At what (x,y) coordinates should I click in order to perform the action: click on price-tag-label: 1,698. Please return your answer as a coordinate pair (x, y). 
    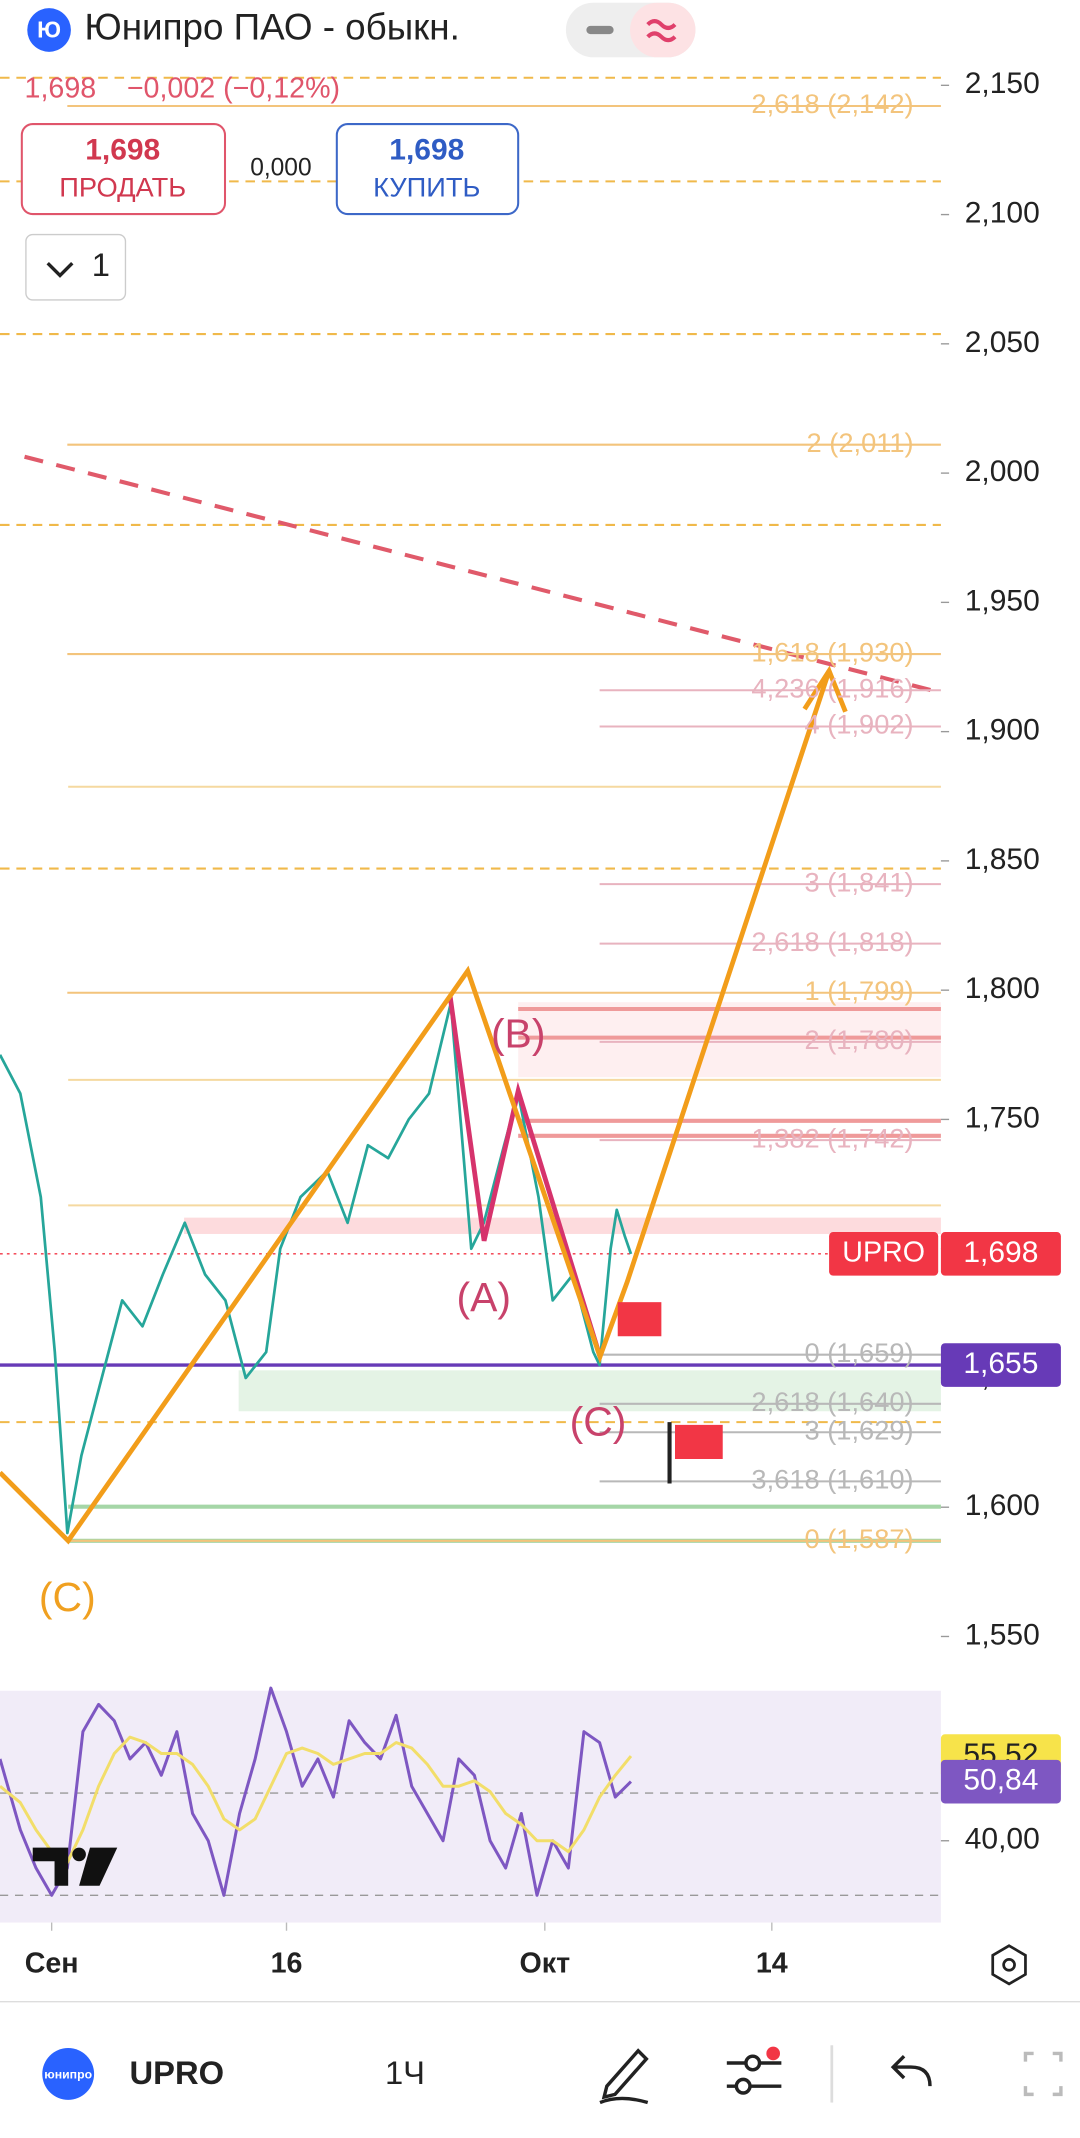
    Looking at the image, I should click on (1000, 1252).